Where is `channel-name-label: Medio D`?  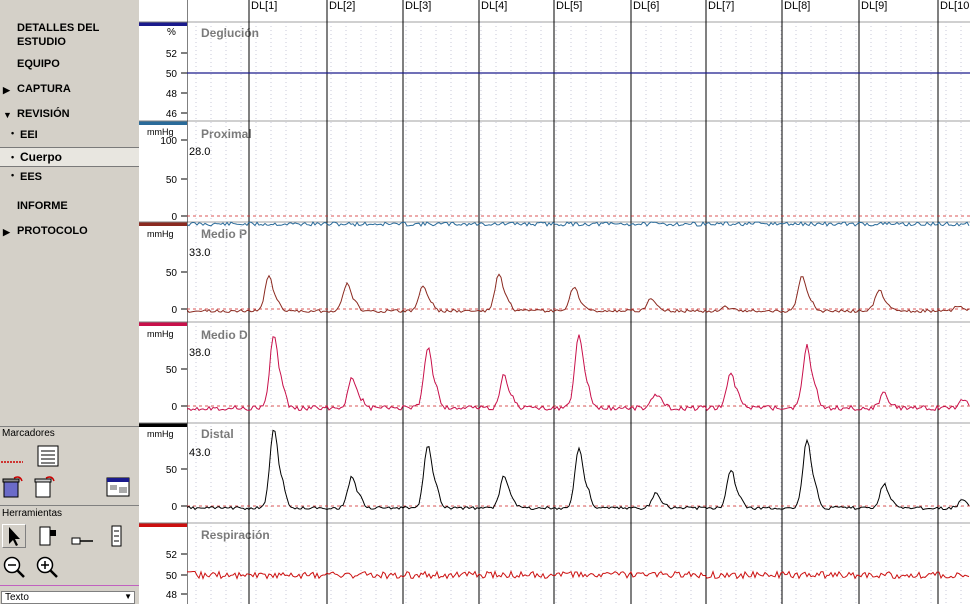 channel-name-label: Medio D is located at coordinates (224, 335).